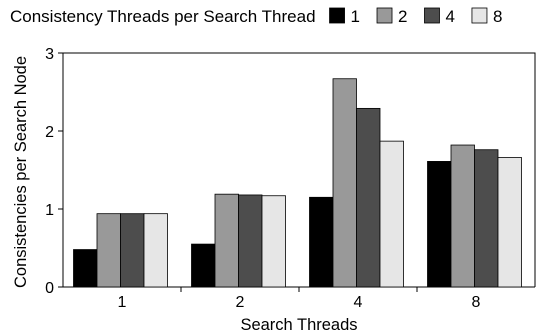  I want to click on legend-title: Consistency Threads per Search Thread, so click(163, 16).